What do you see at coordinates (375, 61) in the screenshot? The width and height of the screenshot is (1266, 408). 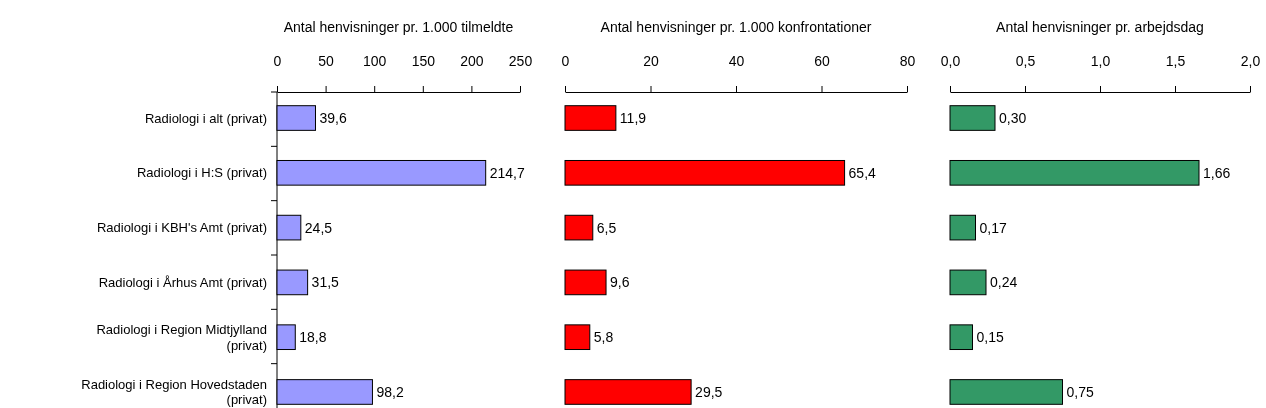 I see `x-tick-label: 100` at bounding box center [375, 61].